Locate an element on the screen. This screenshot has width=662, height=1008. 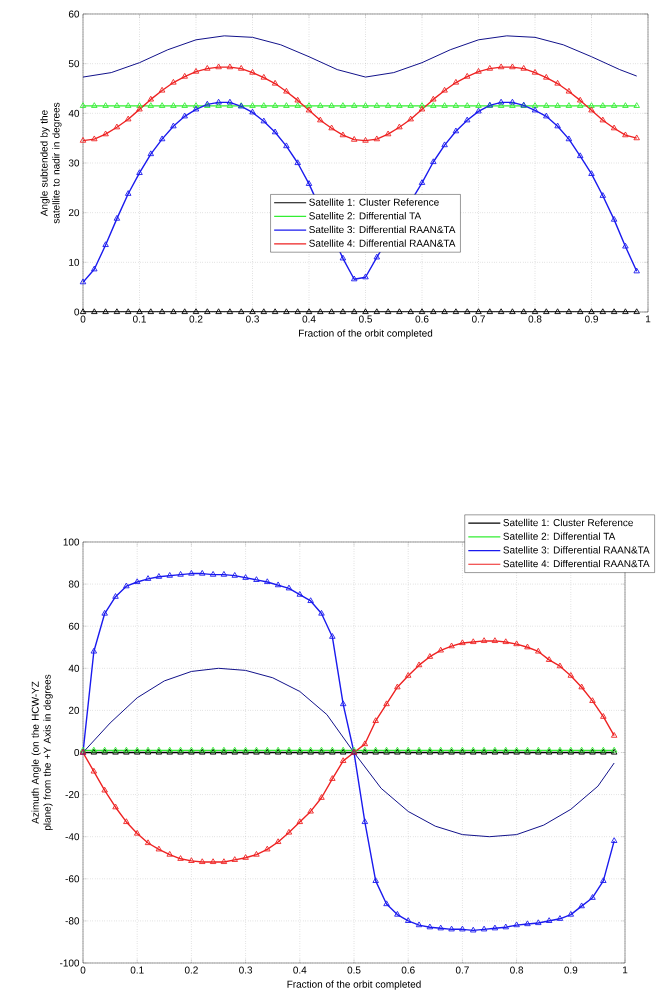
y-tick-label: -20 is located at coordinates (72, 795).